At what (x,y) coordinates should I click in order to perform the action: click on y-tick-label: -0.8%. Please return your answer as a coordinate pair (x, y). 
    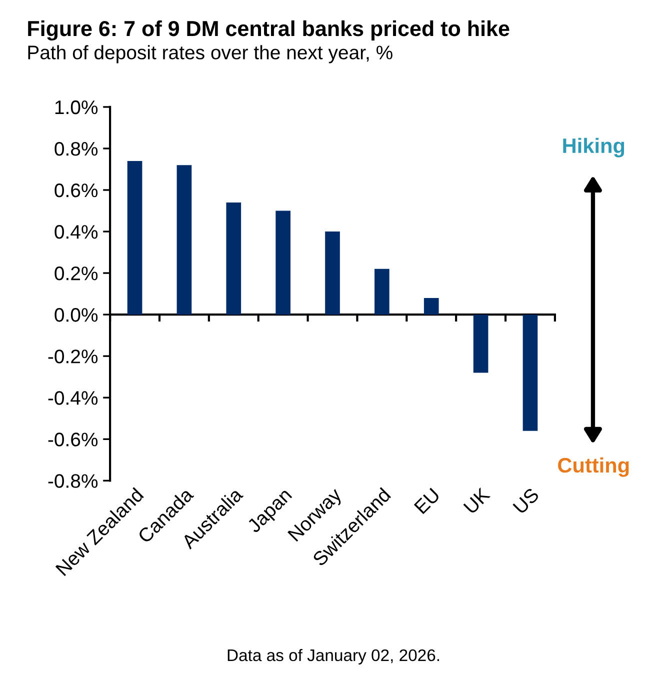
    Looking at the image, I should click on (73, 481).